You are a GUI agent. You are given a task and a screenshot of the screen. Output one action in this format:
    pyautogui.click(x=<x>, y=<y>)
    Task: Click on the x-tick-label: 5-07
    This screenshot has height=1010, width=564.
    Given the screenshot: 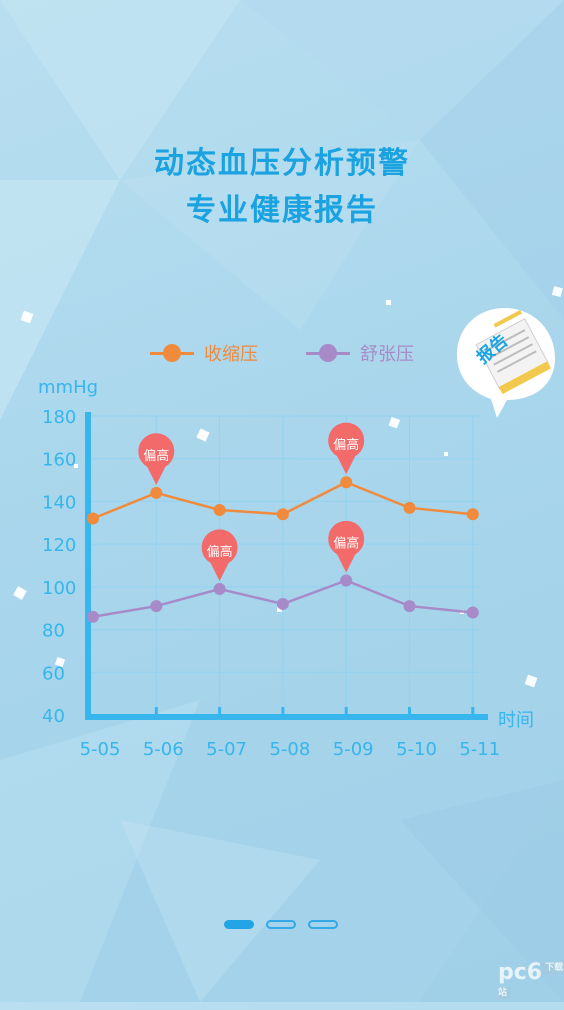 What is the action you would take?
    pyautogui.click(x=226, y=749)
    